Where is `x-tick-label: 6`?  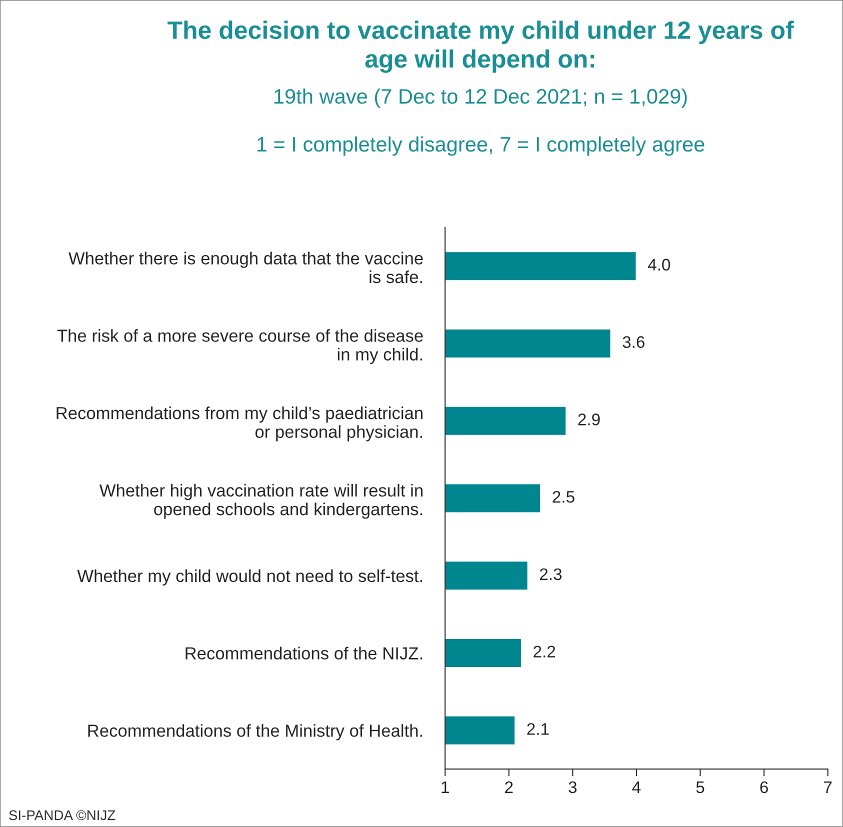
x-tick-label: 6 is located at coordinates (764, 787).